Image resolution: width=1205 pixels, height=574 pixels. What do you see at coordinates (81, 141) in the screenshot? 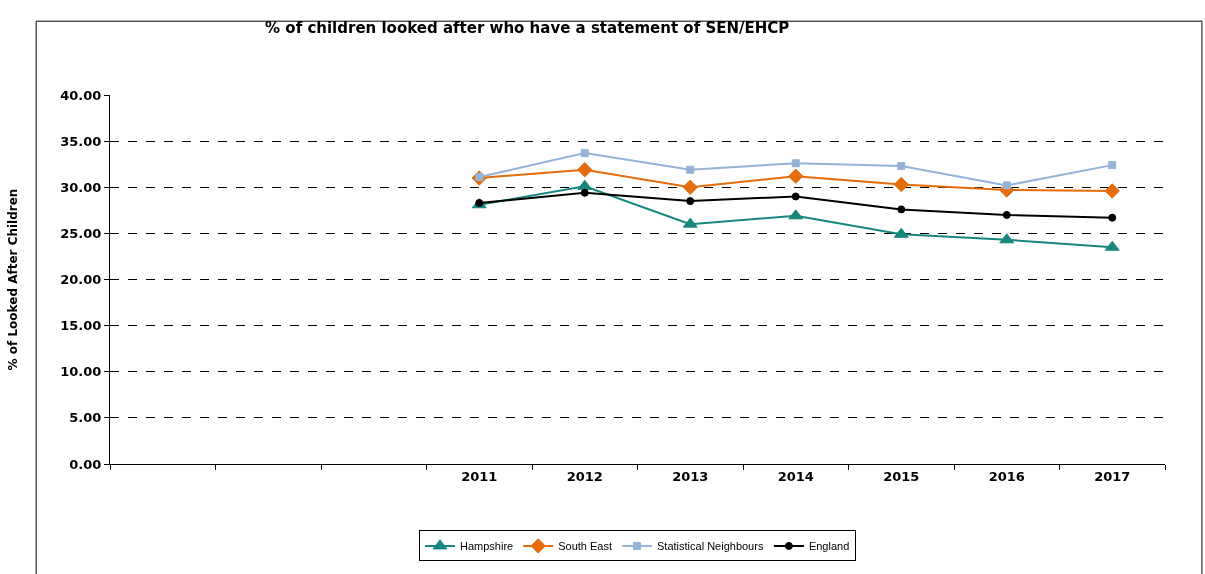
I see `y-tick-label: 35.00` at bounding box center [81, 141].